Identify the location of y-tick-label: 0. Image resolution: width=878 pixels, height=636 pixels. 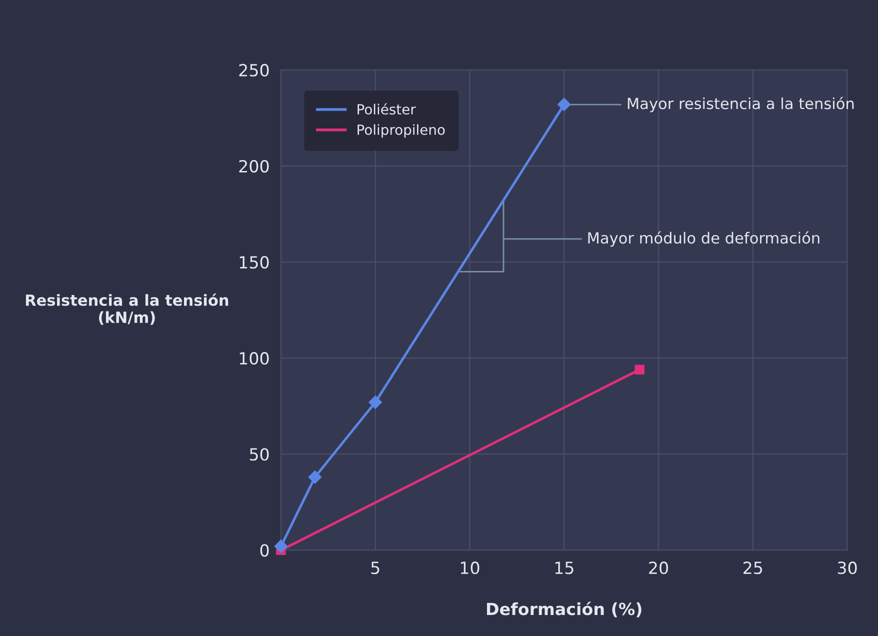
(264, 550).